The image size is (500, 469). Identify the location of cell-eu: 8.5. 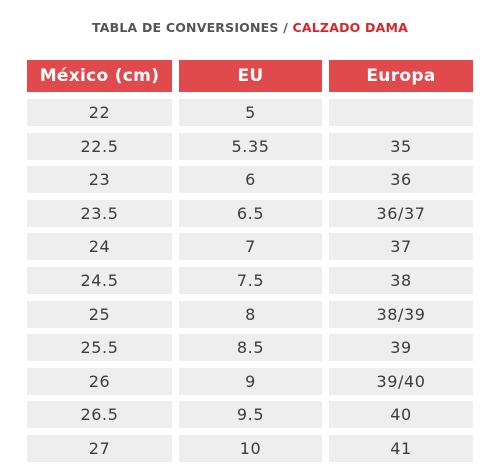
(250, 348).